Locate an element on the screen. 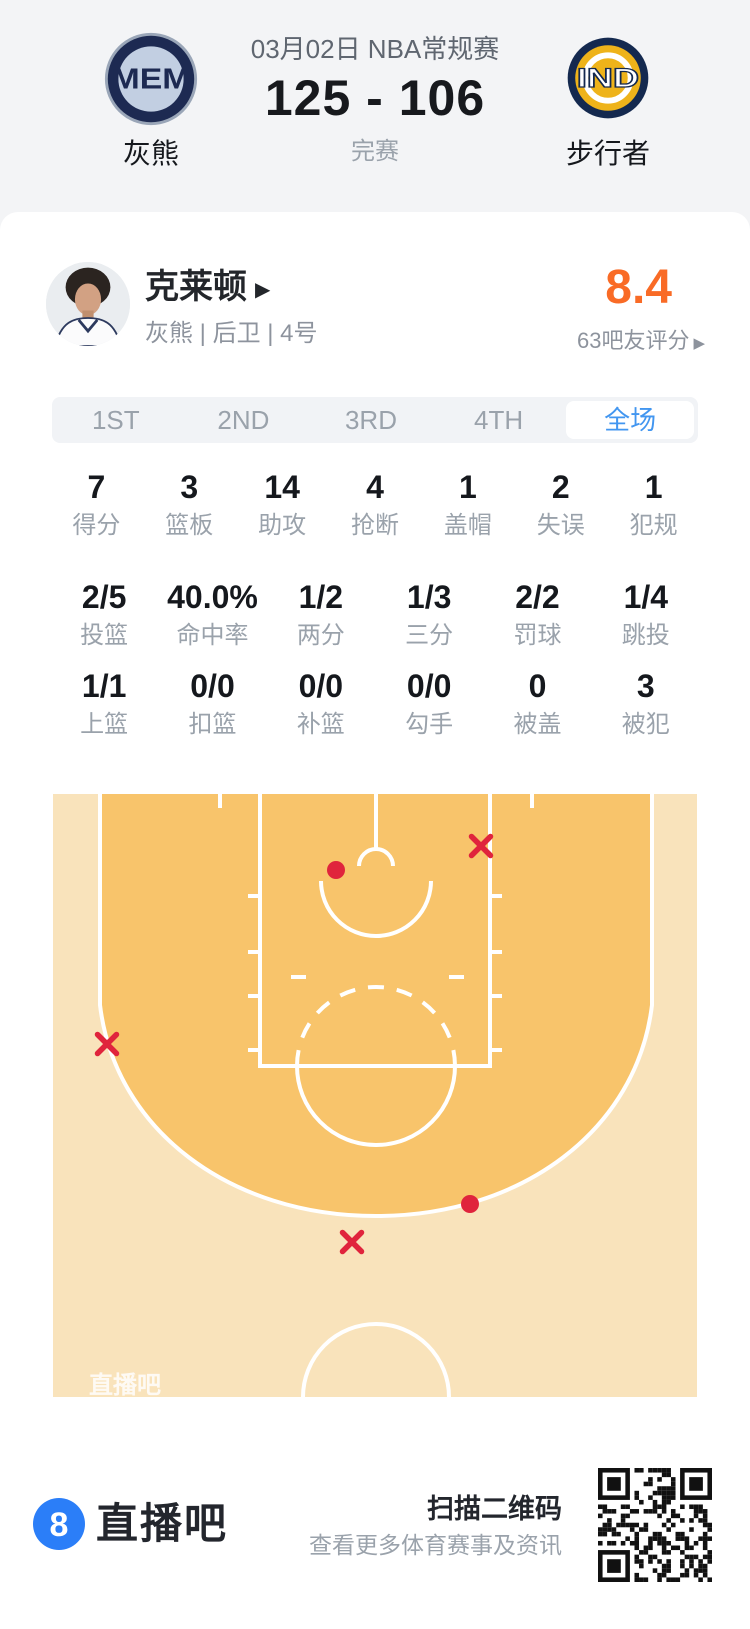 The height and width of the screenshot is (1629, 750). quarter-tabbar: 1ST 2ND 3RD 4TH 全场 is located at coordinates (375, 420).